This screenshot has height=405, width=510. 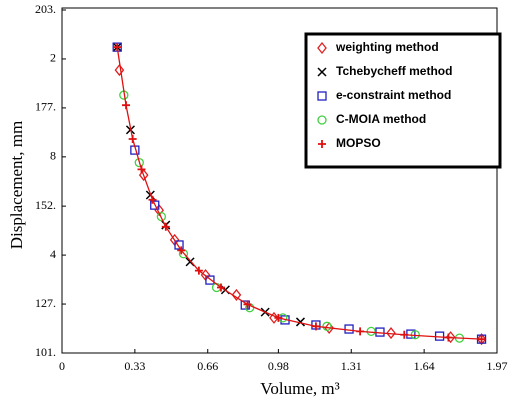 What do you see at coordinates (45, 205) in the screenshot?
I see `y-tick-label: 152.` at bounding box center [45, 205].